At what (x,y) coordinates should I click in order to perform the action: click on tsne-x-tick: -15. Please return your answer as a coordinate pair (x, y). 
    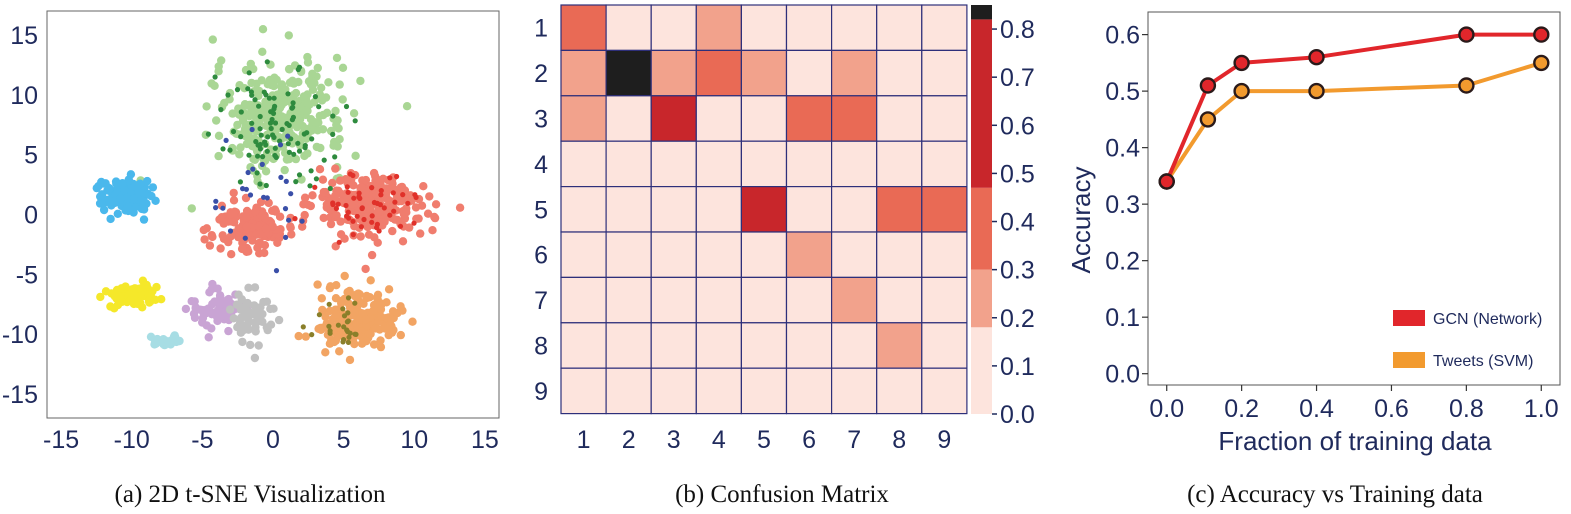
    Looking at the image, I should click on (61, 440).